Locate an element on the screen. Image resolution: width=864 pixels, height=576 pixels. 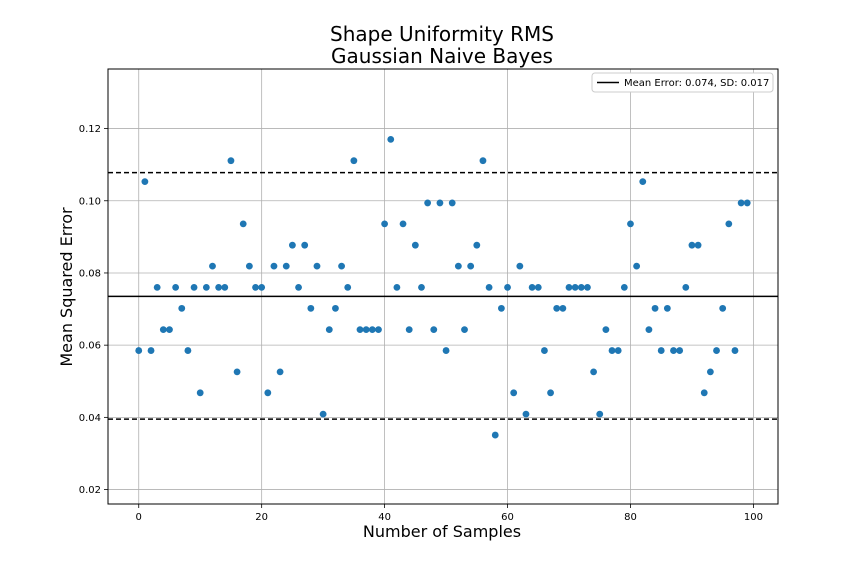
x-tick-label: 20 is located at coordinates (261, 517).